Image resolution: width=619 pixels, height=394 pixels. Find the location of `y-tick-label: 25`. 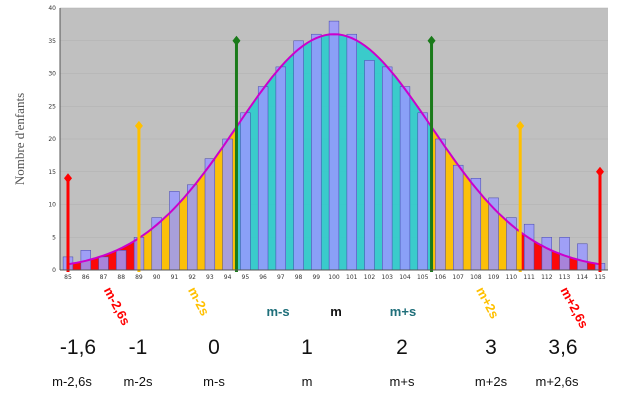

y-tick-label: 25 is located at coordinates (52, 106).